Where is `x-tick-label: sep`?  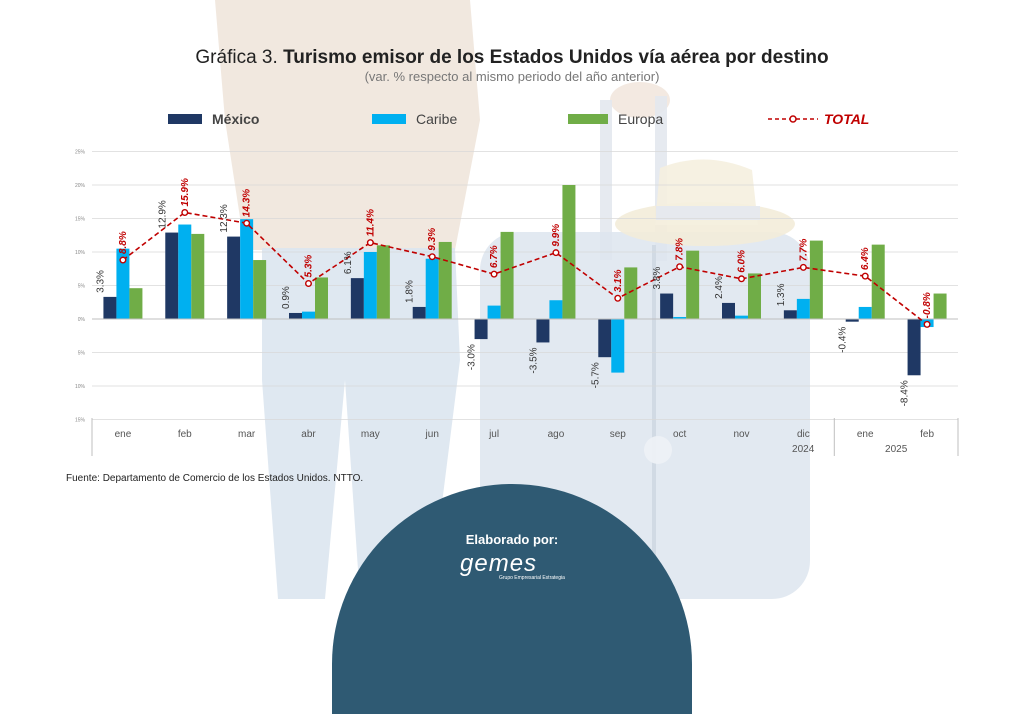
x-tick-label: sep is located at coordinates (618, 434).